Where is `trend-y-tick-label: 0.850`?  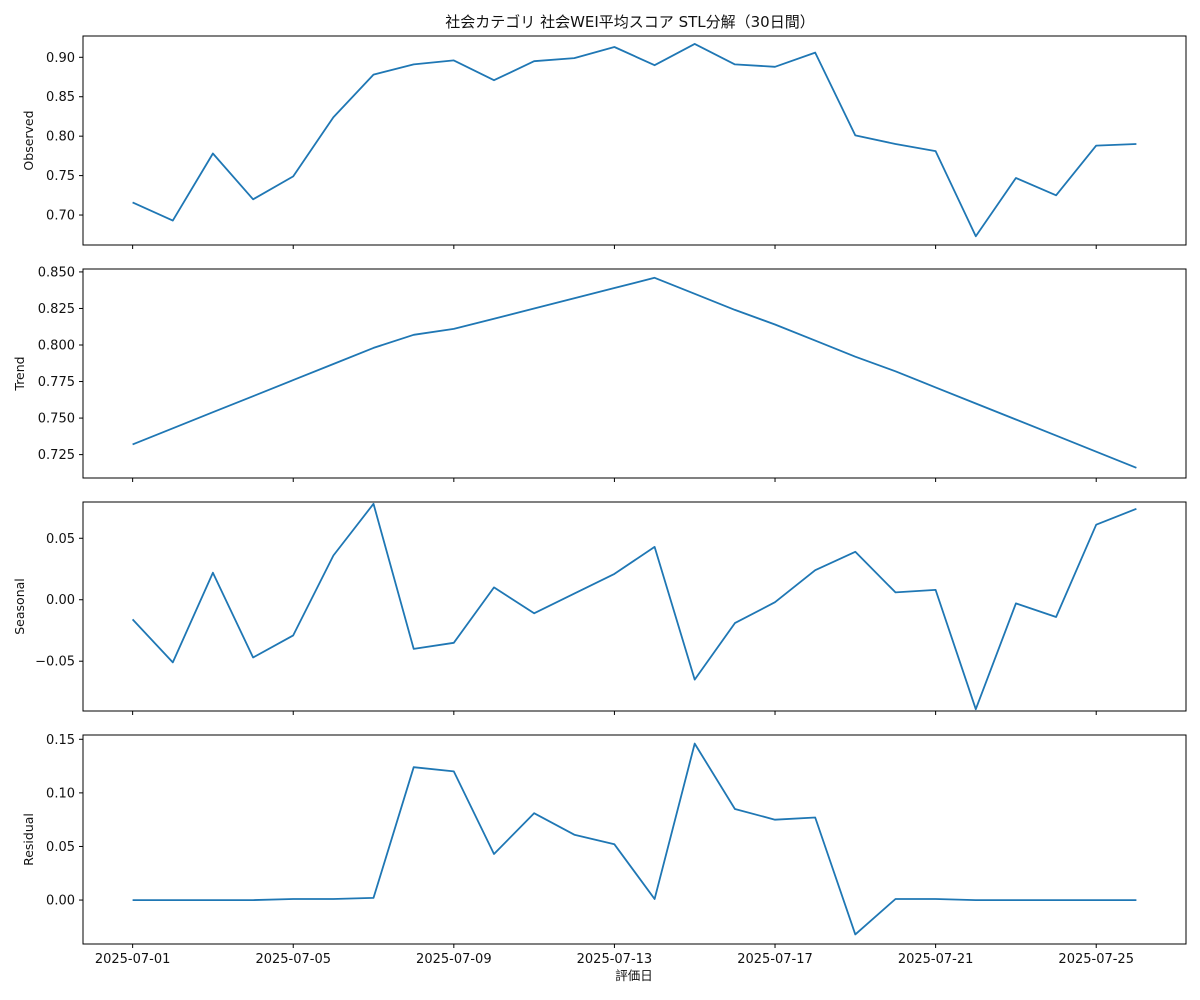 trend-y-tick-label: 0.850 is located at coordinates (56, 272).